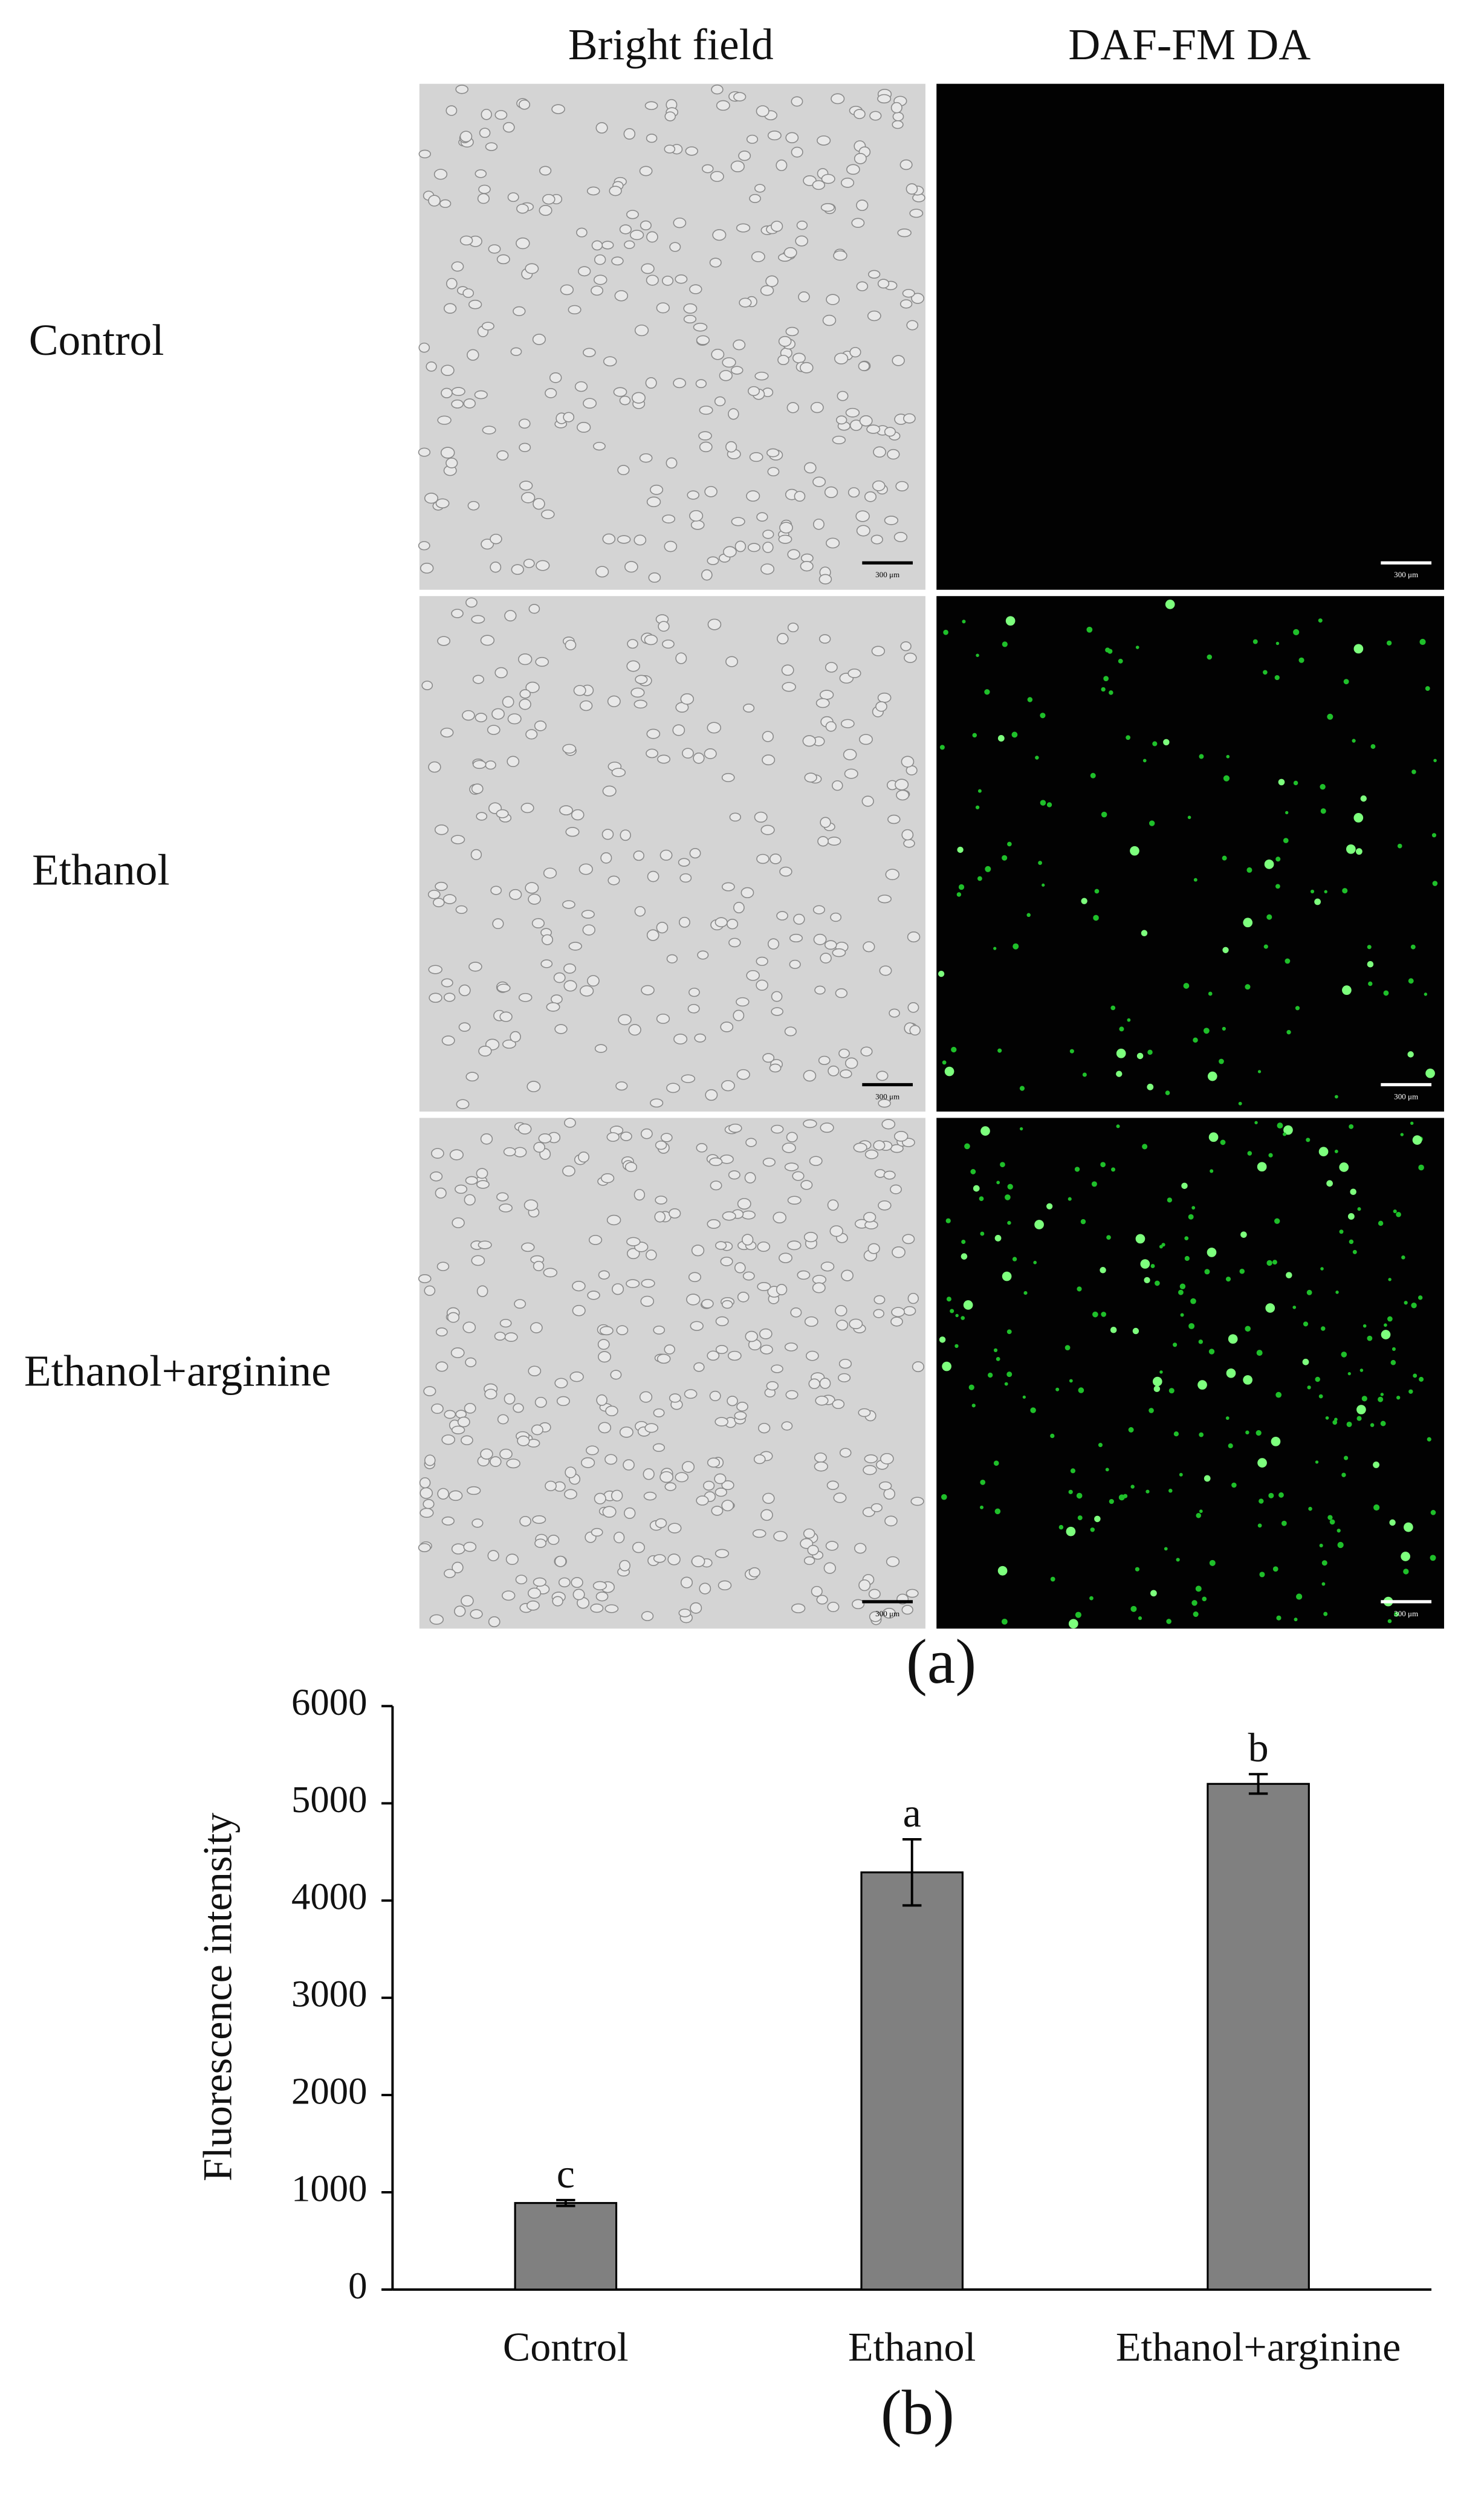 This screenshot has height=2503, width=1484. What do you see at coordinates (672, 336) in the screenshot?
I see `image-background` at bounding box center [672, 336].